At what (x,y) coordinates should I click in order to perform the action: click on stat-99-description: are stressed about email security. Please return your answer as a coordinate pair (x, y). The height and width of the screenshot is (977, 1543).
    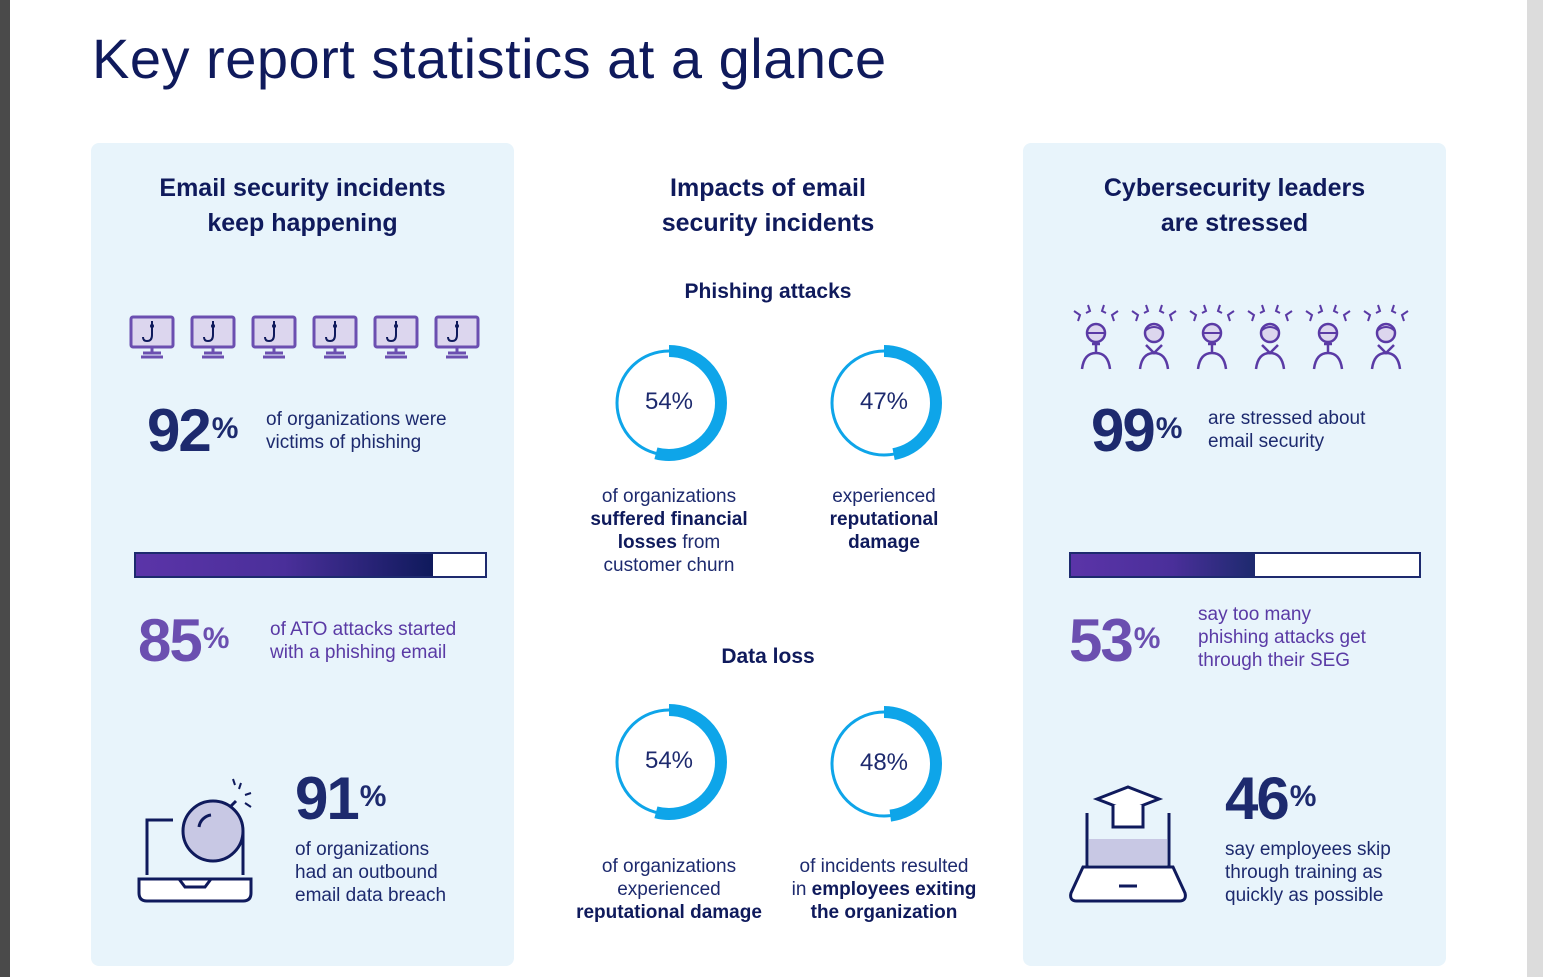
    Looking at the image, I should click on (1287, 430).